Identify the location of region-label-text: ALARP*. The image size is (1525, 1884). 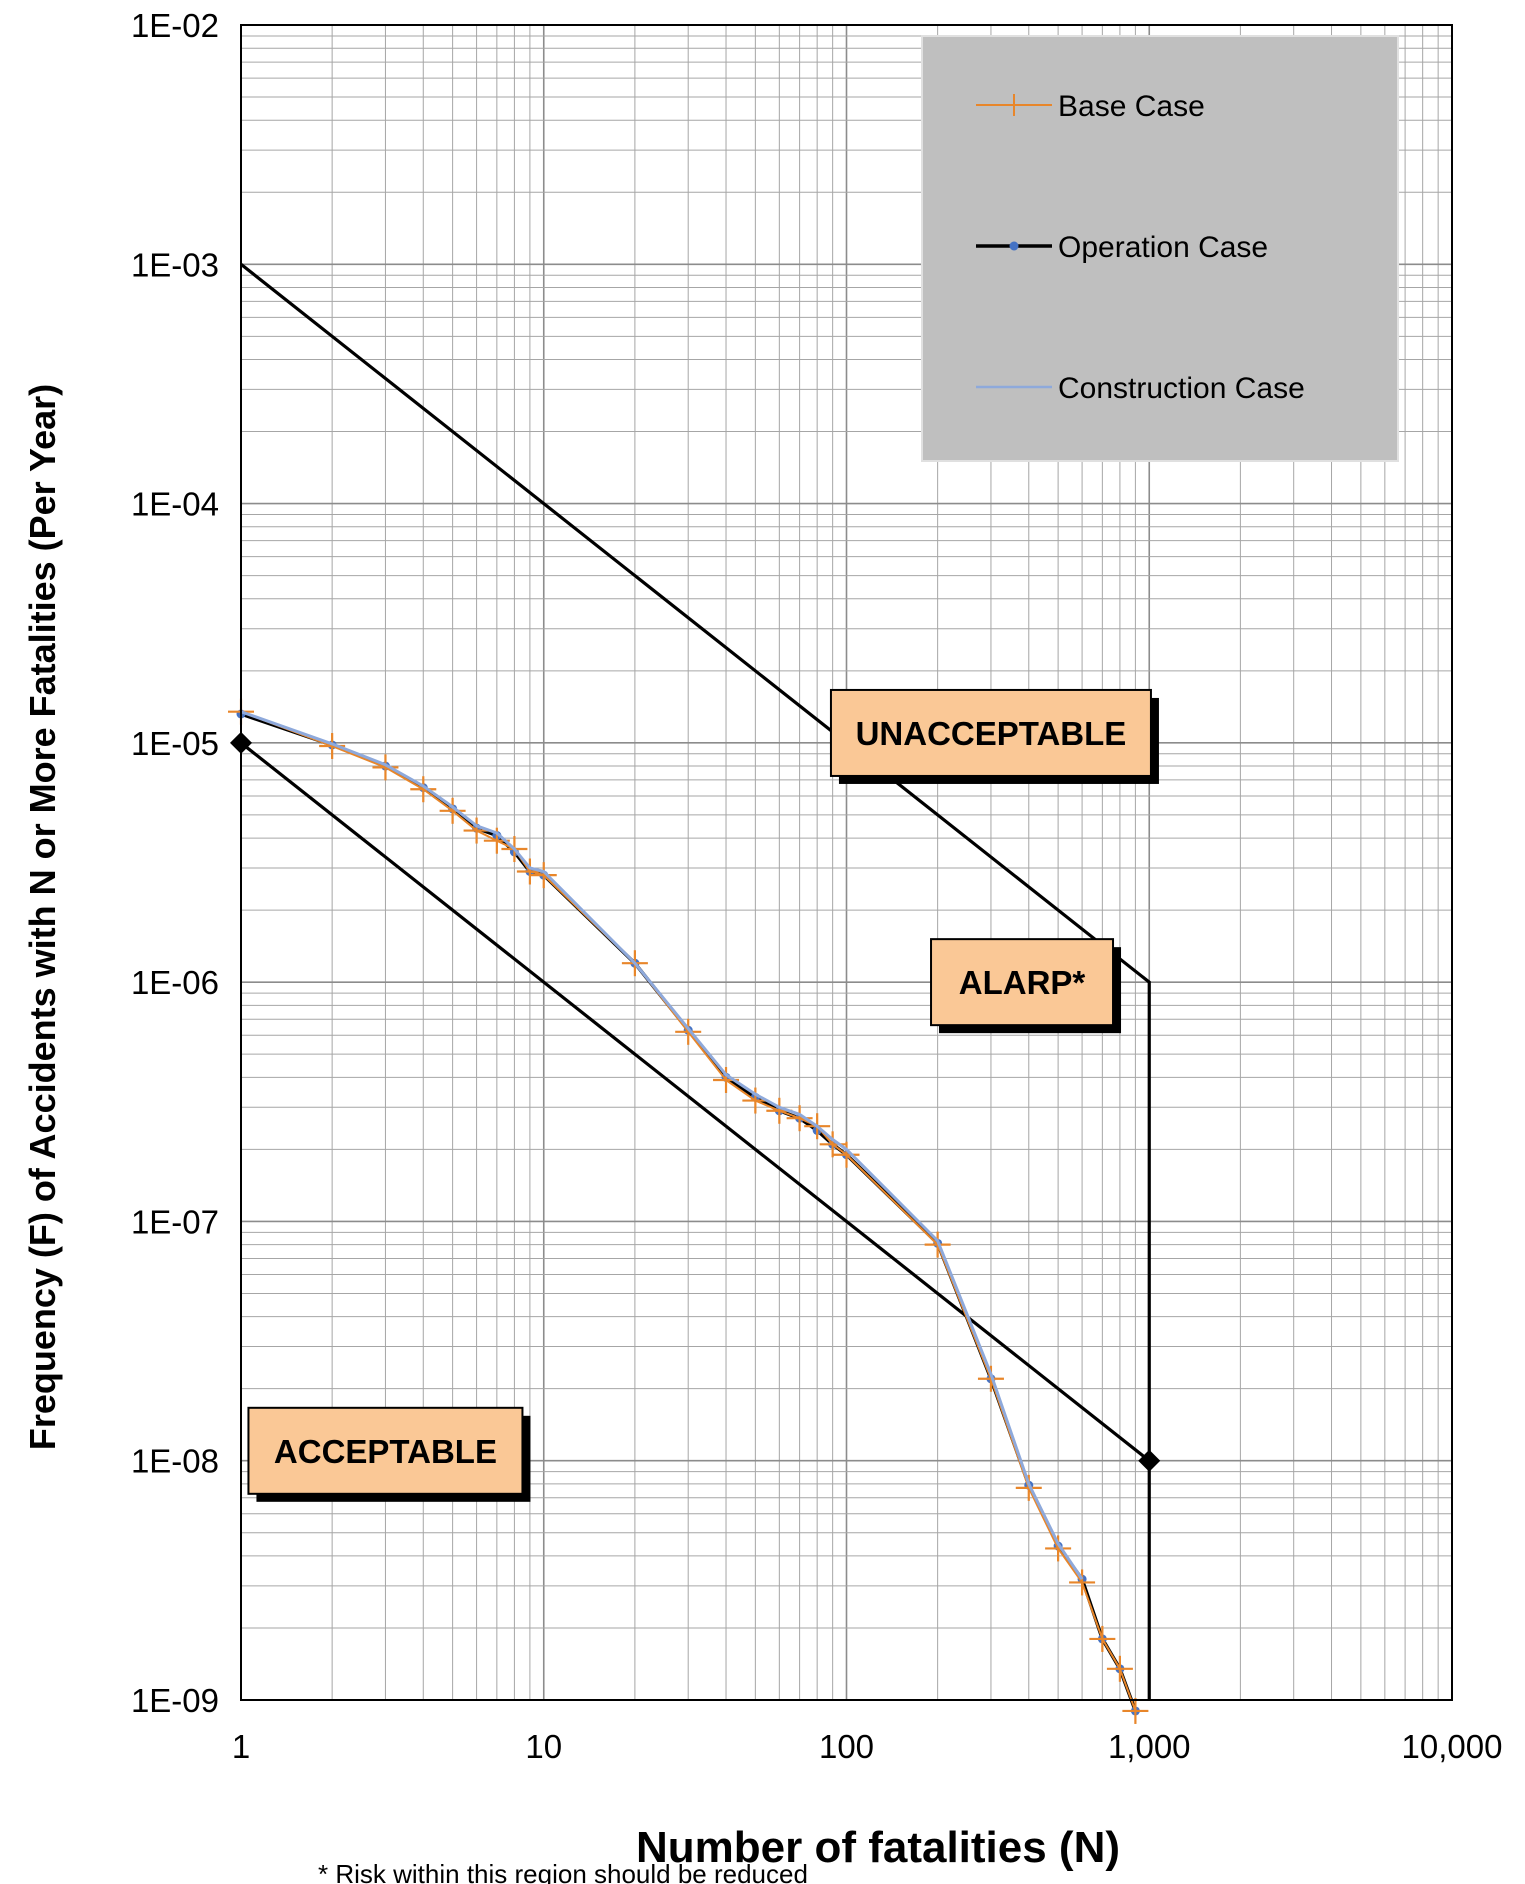
(1022, 982).